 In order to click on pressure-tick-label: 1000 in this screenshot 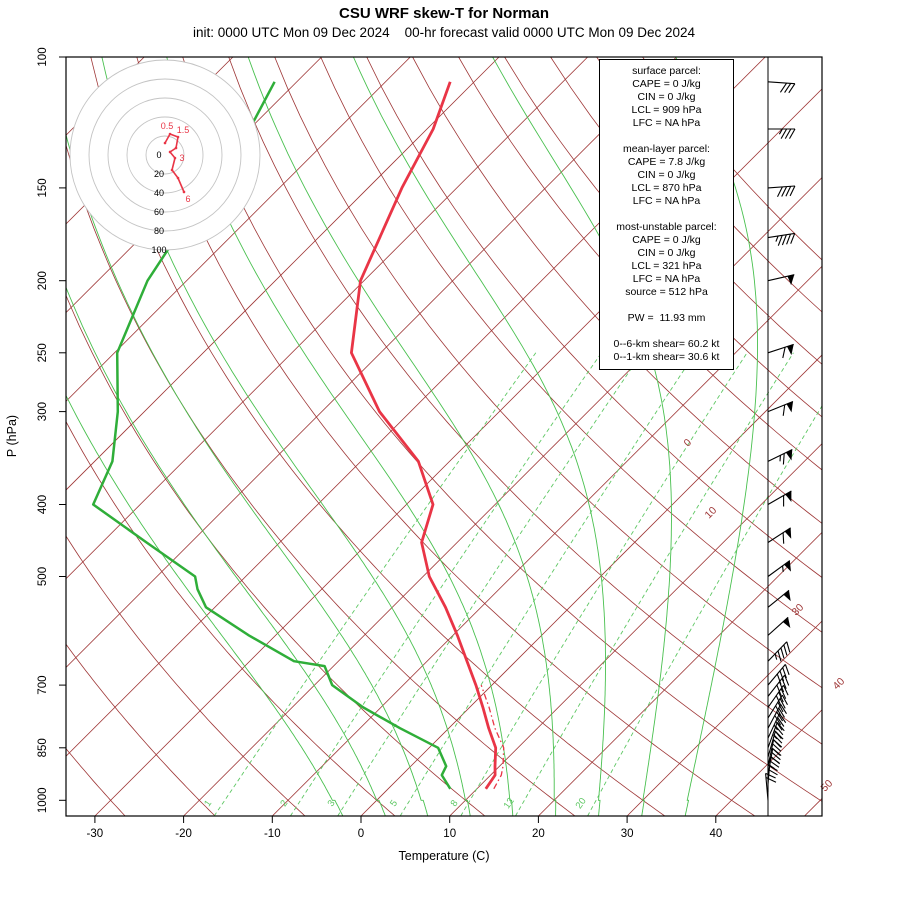, I will do `click(43, 801)`.